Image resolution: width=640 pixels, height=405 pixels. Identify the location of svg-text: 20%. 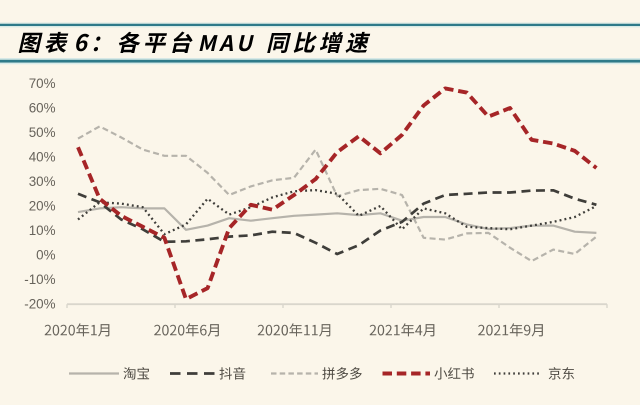
(42, 206).